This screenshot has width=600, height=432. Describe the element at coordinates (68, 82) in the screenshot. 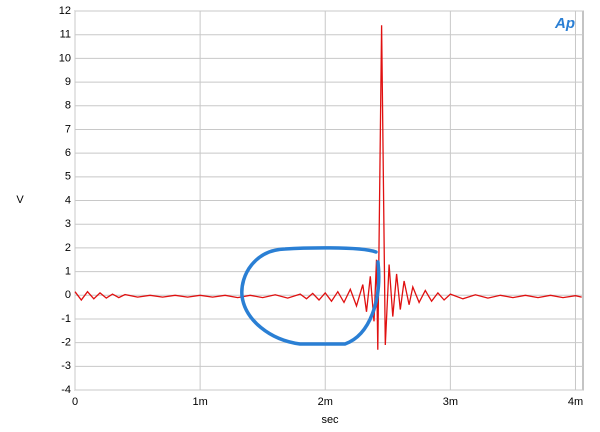

I see `y-tick-label: 9` at that location.